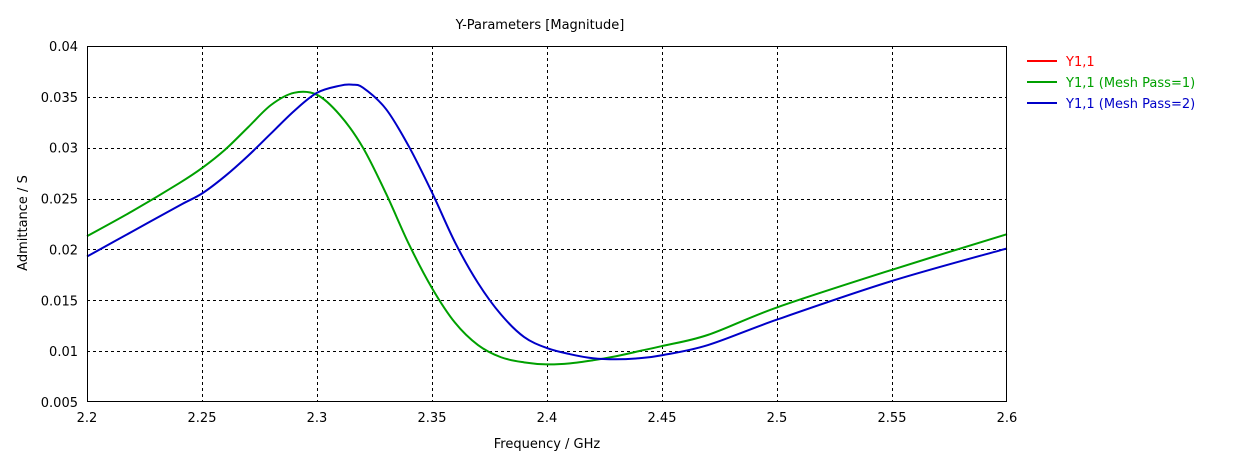 The width and height of the screenshot is (1235, 456). I want to click on legend: Y1,1 Y1,1 (Mesh Pass=1) Y1,1 (Mesh Pass=2), so click(1111, 83).